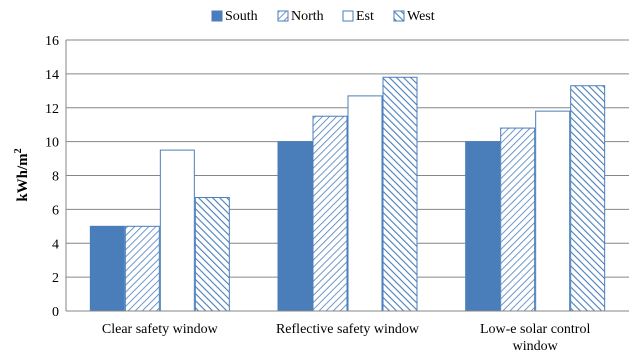  What do you see at coordinates (160, 329) in the screenshot?
I see `x-tick-label: Clear safety window` at bounding box center [160, 329].